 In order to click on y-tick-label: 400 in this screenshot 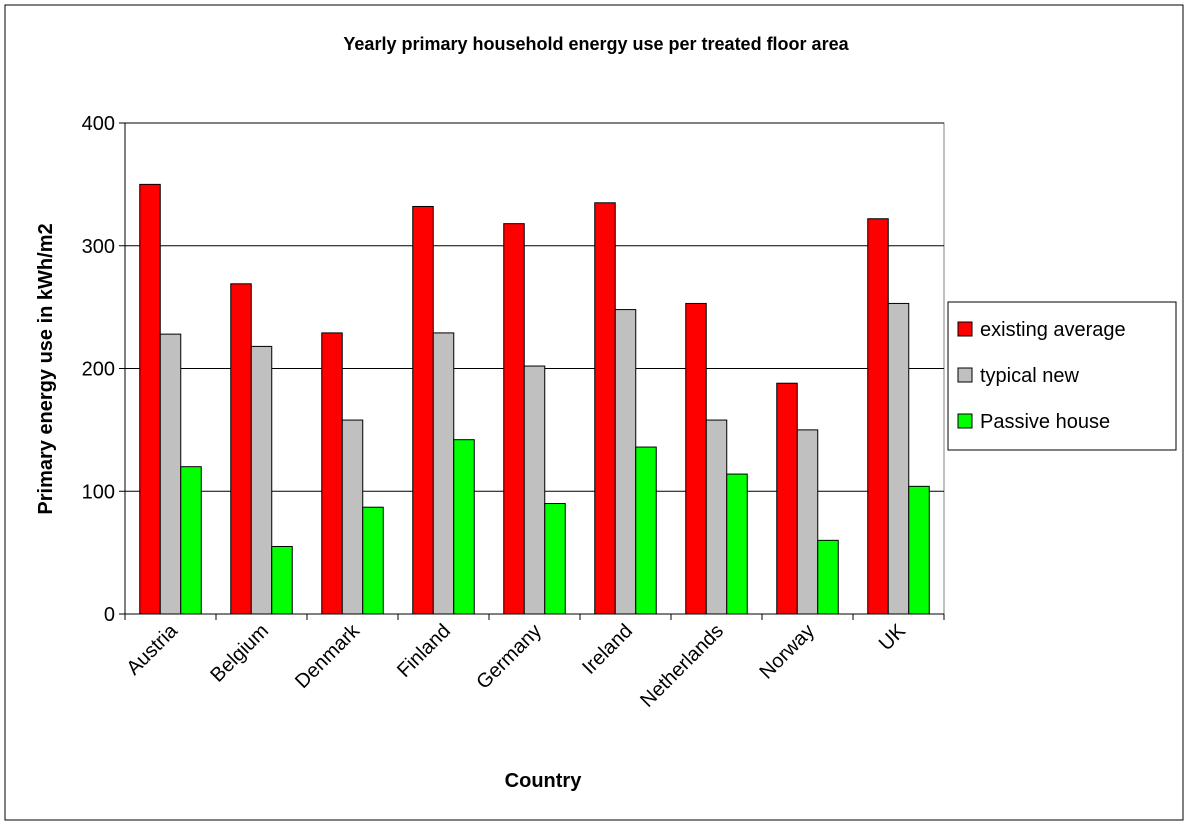, I will do `click(98, 124)`.